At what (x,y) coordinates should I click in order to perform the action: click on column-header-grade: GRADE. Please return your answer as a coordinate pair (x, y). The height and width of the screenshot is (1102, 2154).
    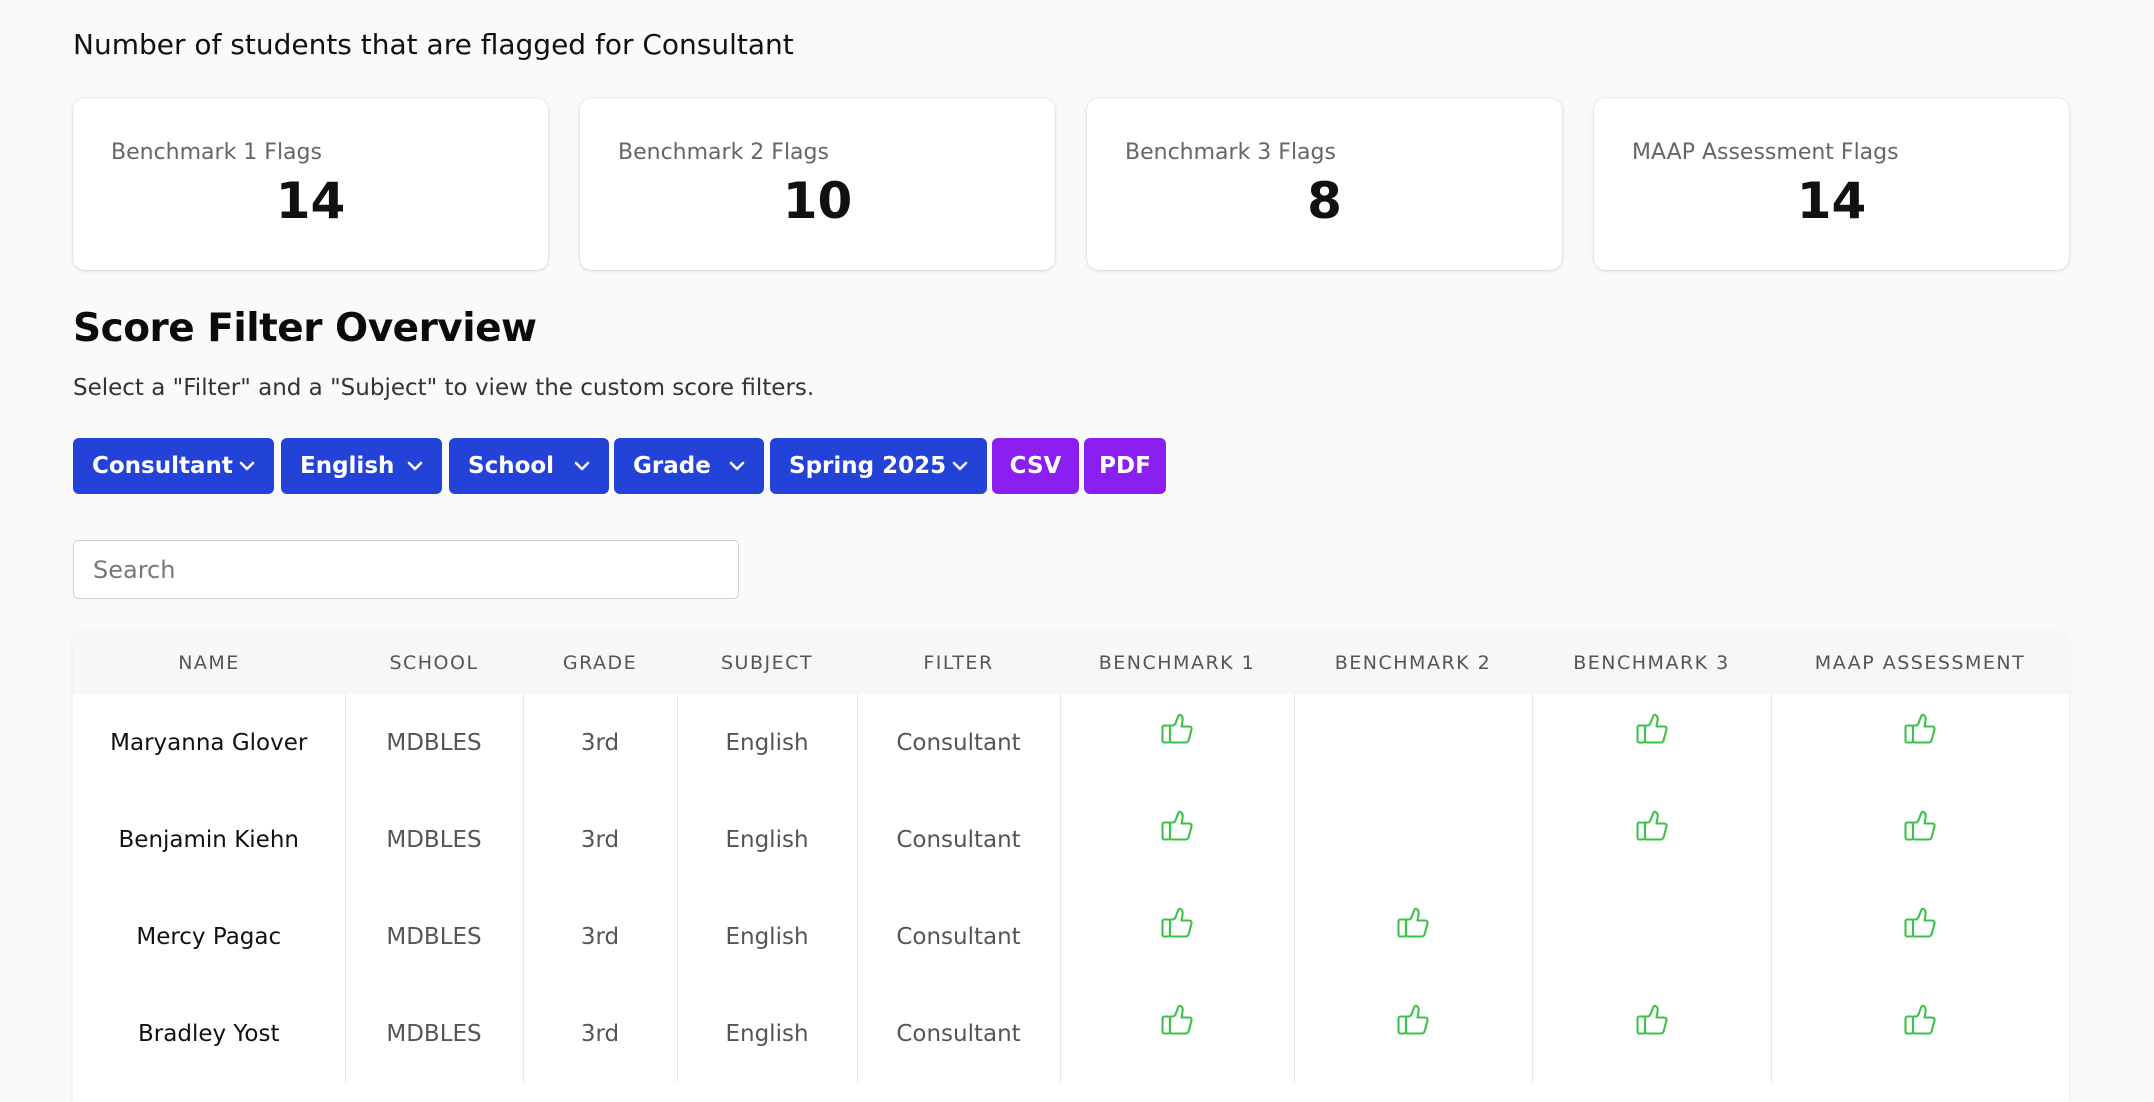
    Looking at the image, I should click on (600, 663).